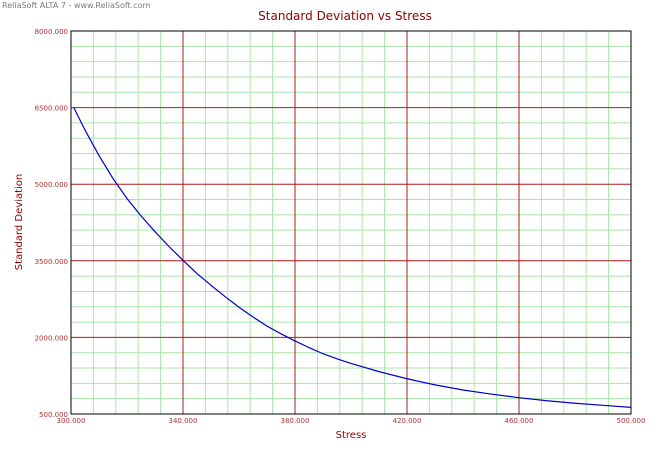 The height and width of the screenshot is (452, 650). Describe the element at coordinates (51, 32) in the screenshot. I see `y-tick-label: 8000.000` at that location.